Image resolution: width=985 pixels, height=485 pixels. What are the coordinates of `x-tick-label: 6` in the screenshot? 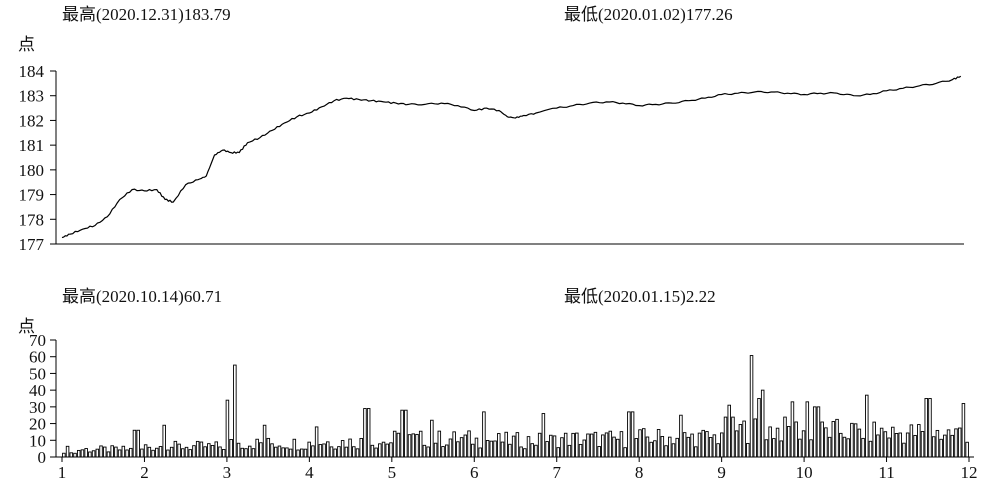 It's located at (474, 472).